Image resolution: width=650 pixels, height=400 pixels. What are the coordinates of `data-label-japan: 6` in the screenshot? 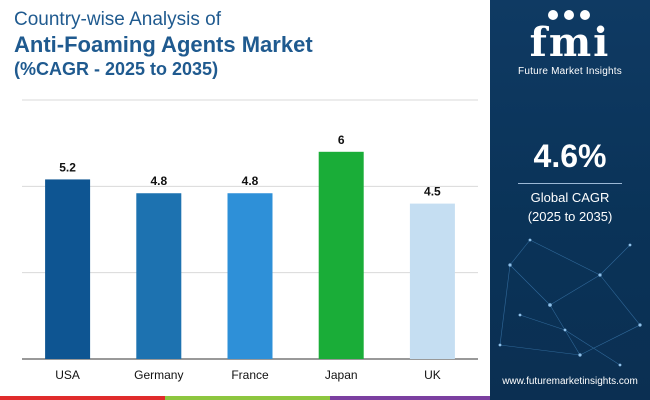 It's located at (341, 140).